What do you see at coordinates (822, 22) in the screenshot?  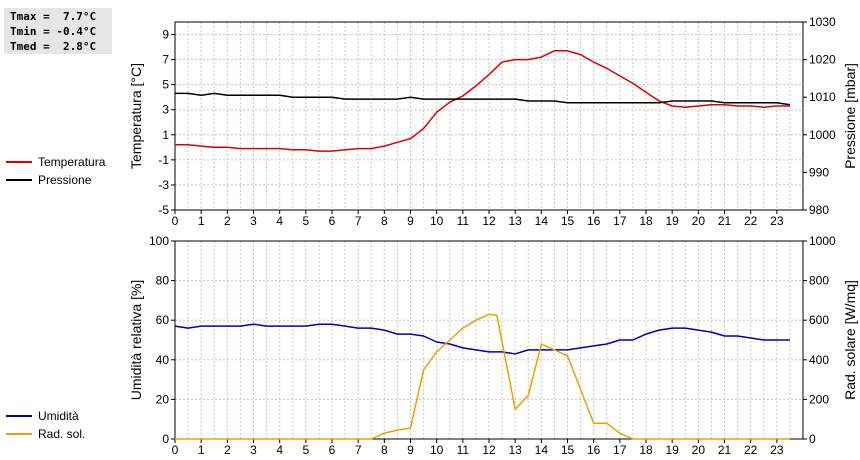 I see `y-tick-label-right: 1030` at bounding box center [822, 22].